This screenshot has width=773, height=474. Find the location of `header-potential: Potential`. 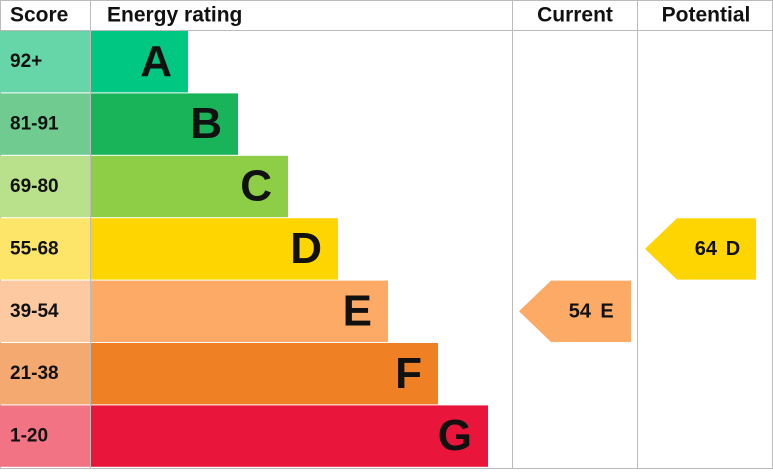

header-potential: Potential is located at coordinates (706, 15).